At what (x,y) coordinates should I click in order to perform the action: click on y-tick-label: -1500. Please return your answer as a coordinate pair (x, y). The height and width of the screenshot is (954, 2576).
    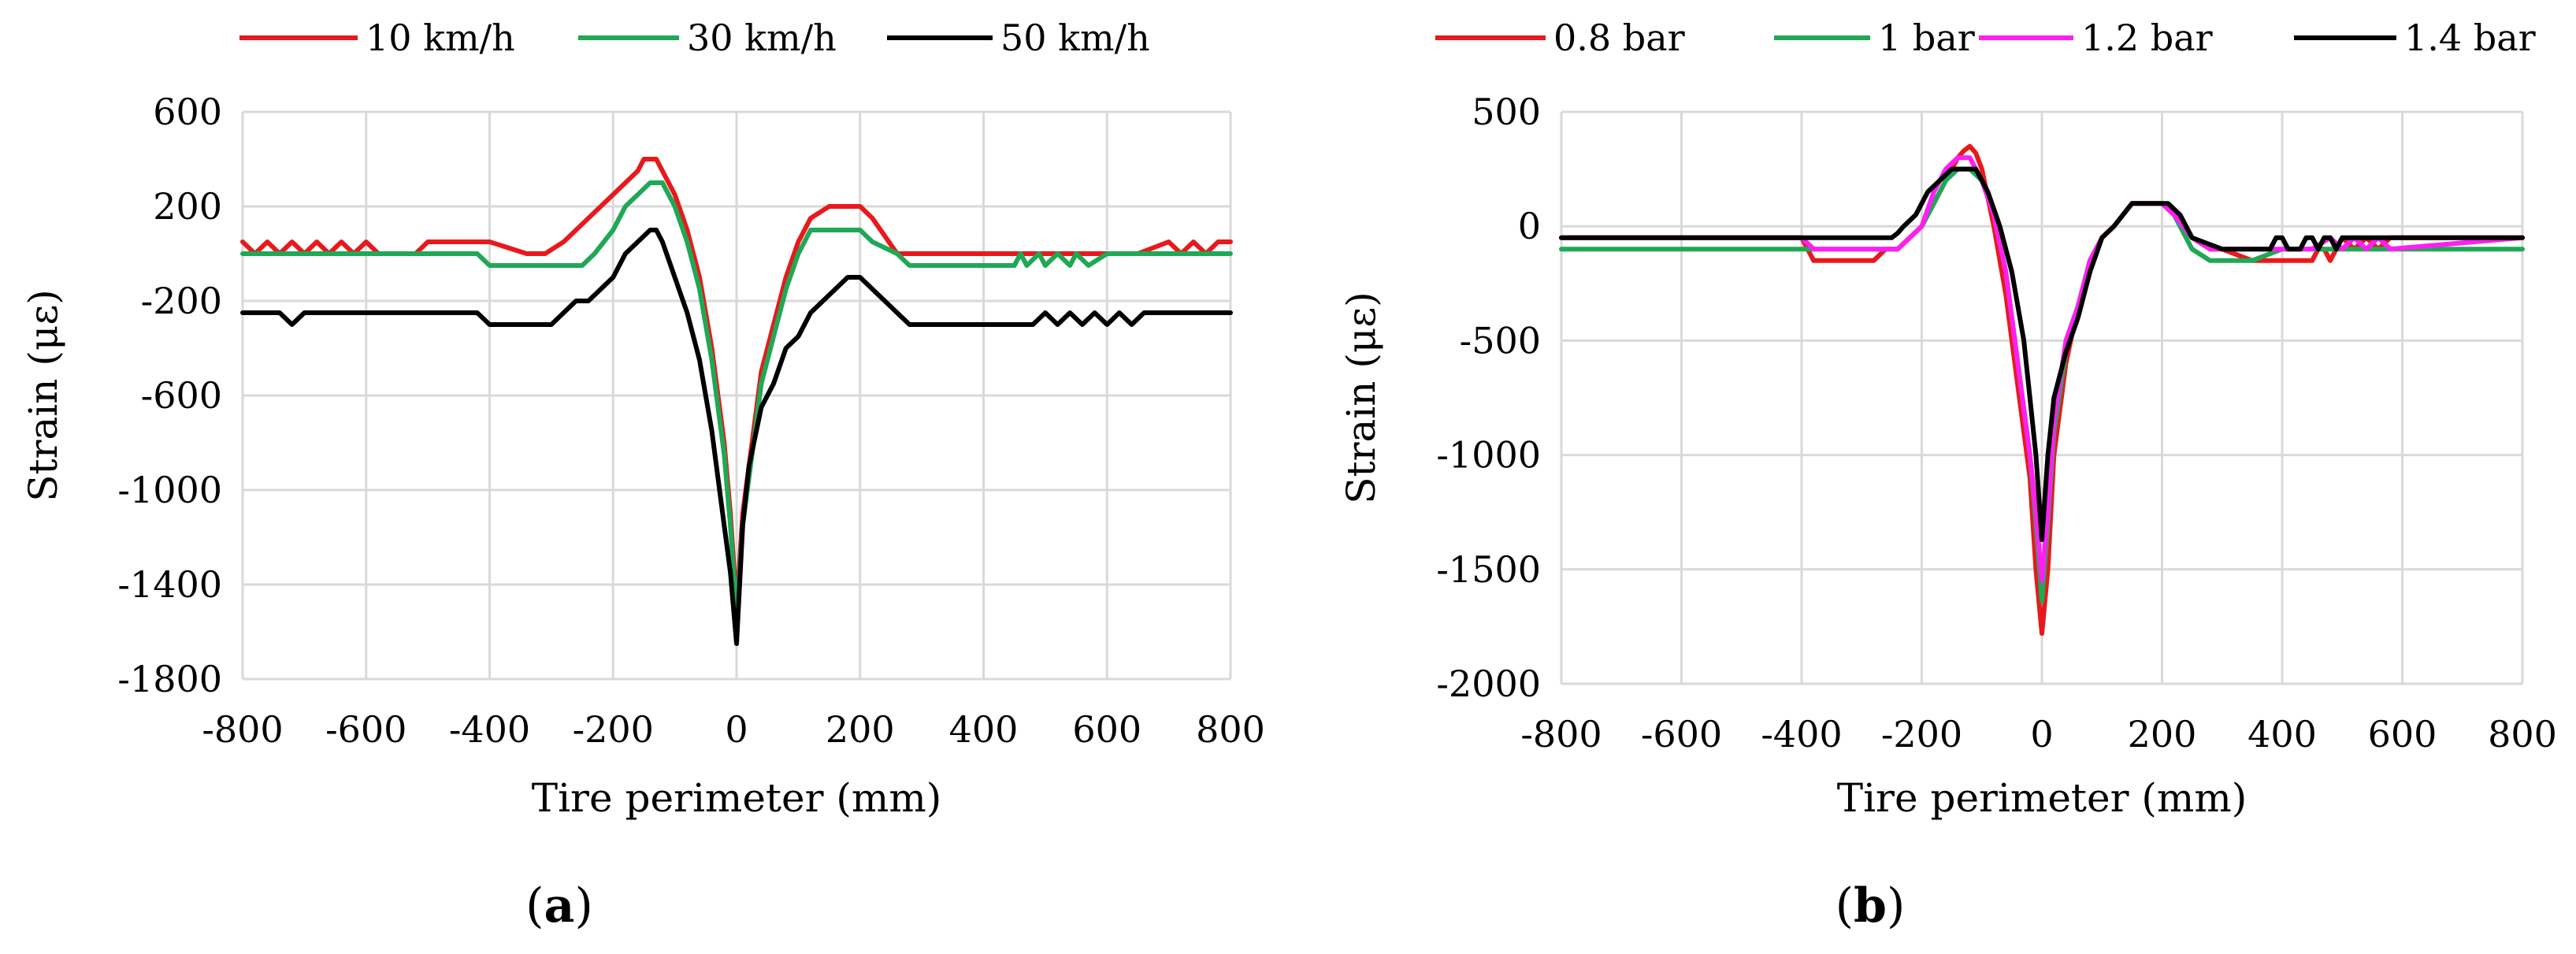
    Looking at the image, I should click on (1488, 569).